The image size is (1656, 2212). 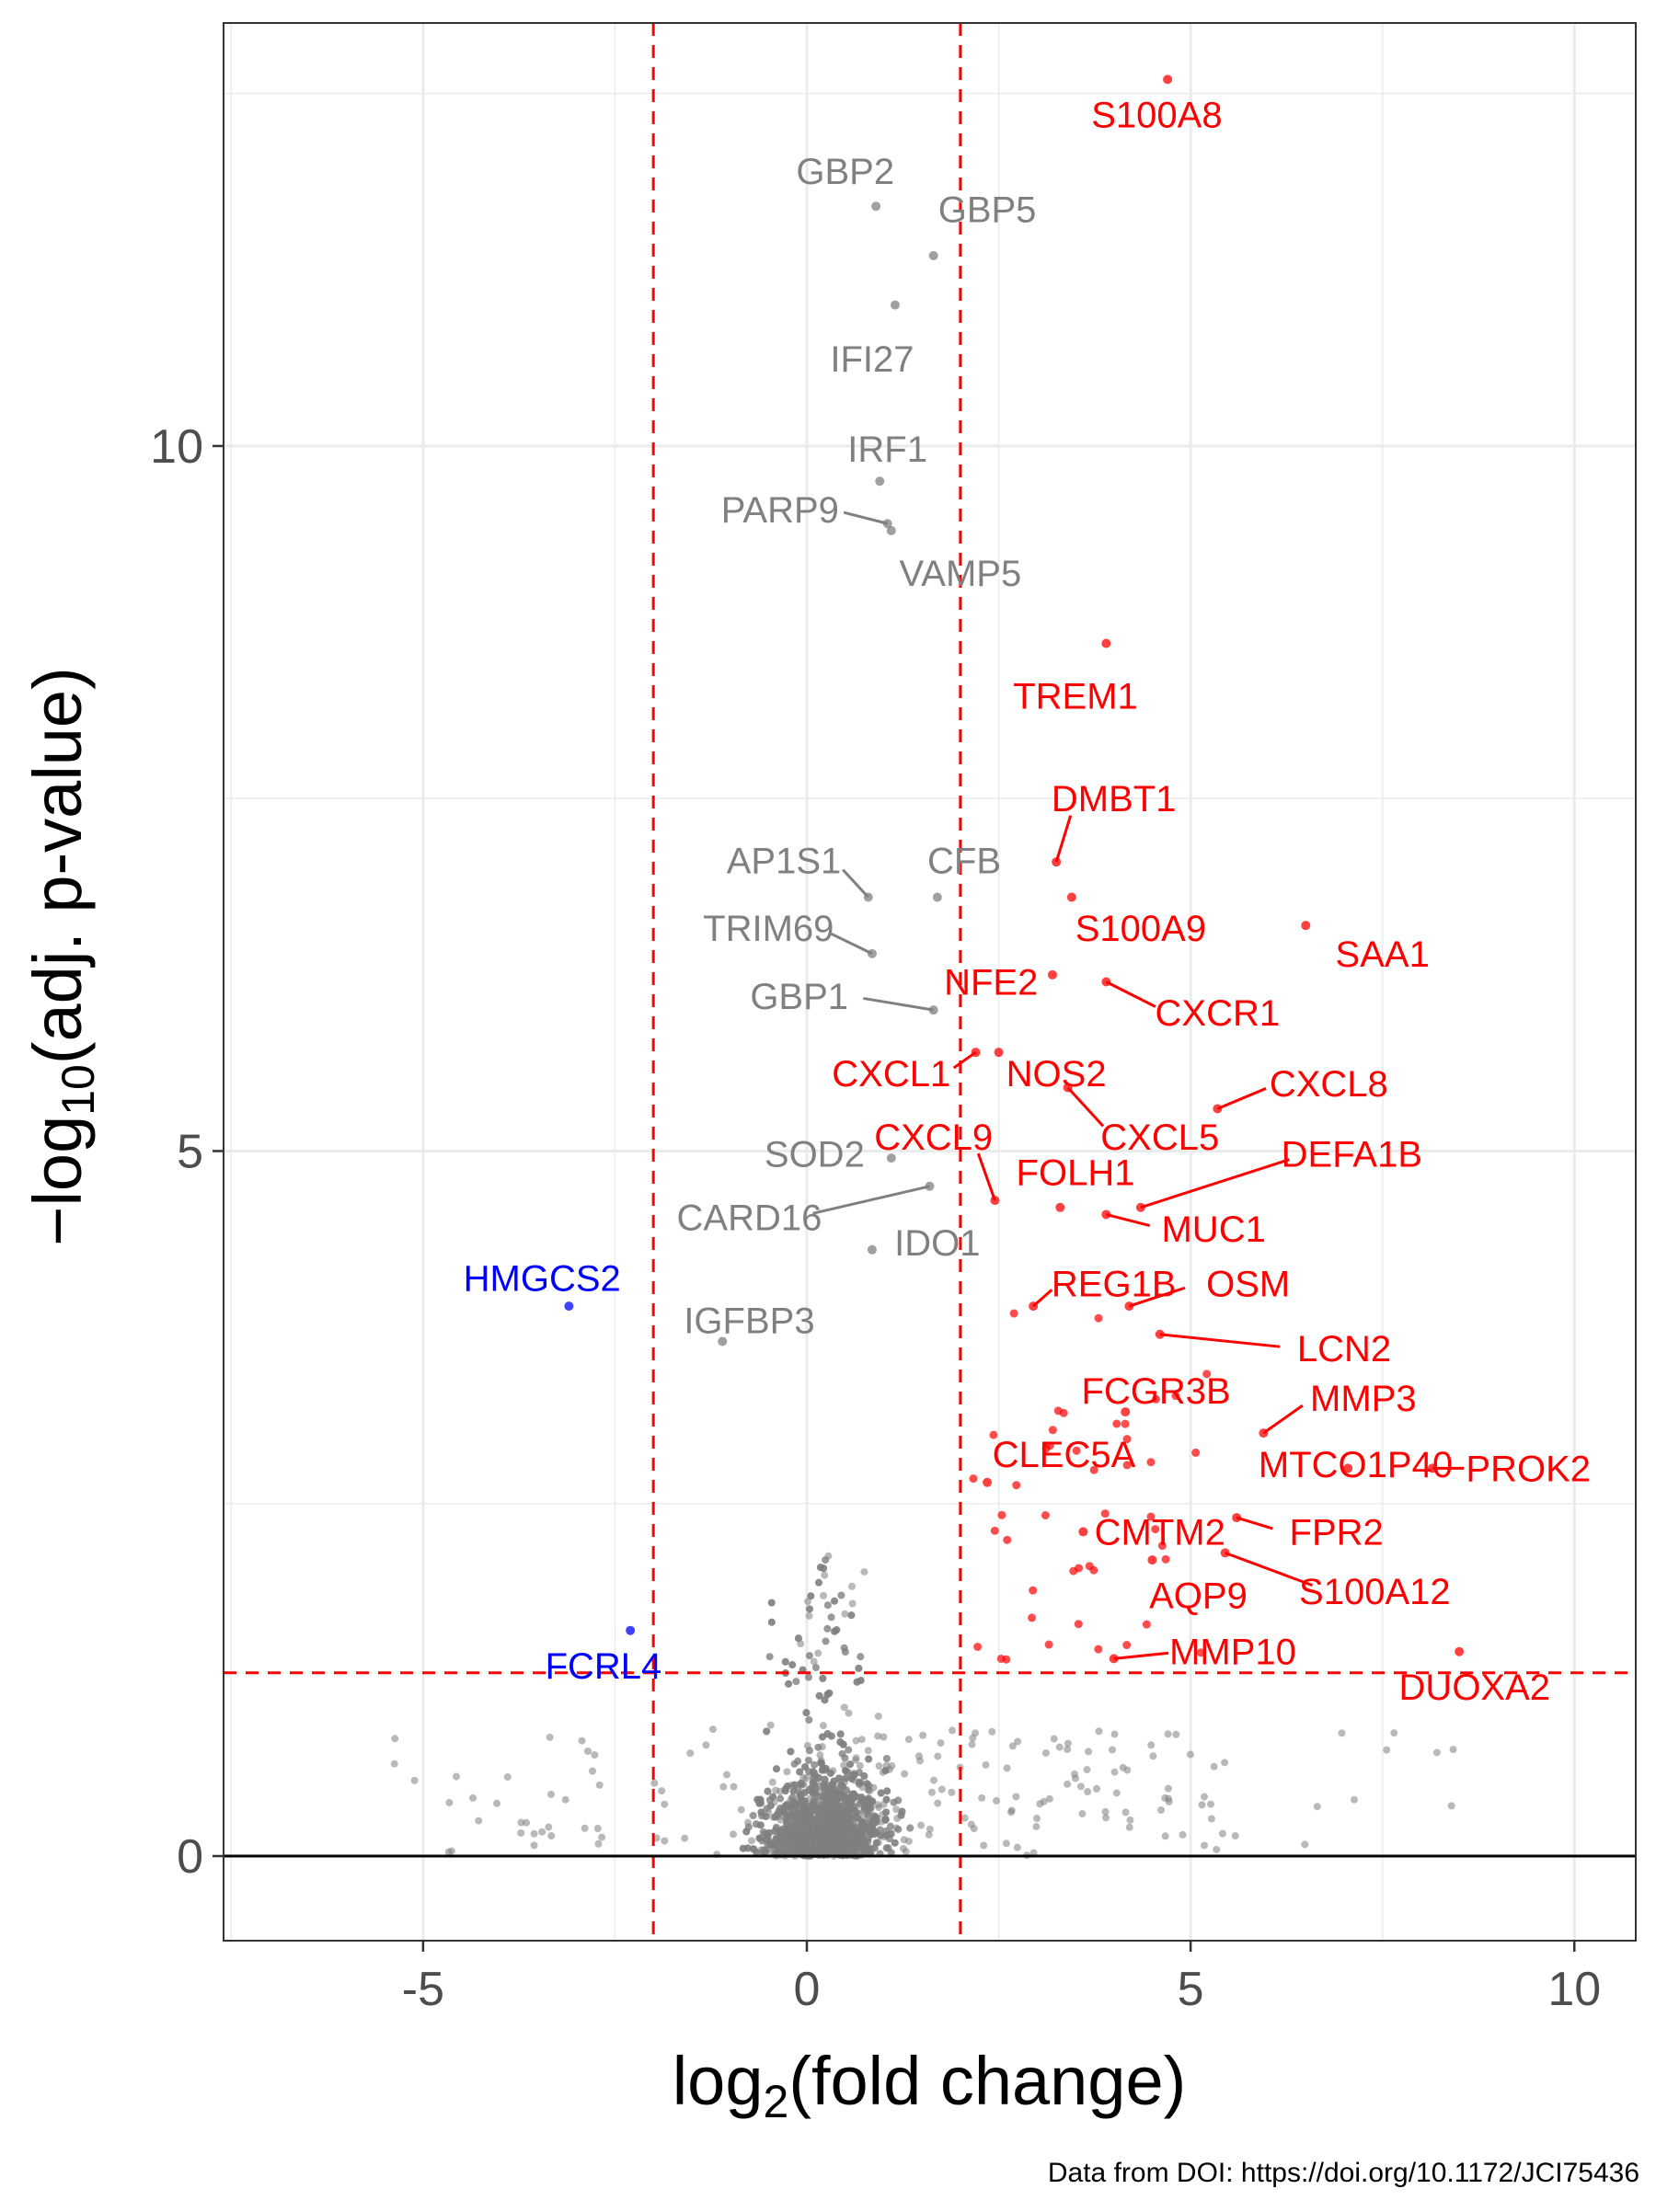 What do you see at coordinates (749, 1219) in the screenshot?
I see `gene-label: CARD16` at bounding box center [749, 1219].